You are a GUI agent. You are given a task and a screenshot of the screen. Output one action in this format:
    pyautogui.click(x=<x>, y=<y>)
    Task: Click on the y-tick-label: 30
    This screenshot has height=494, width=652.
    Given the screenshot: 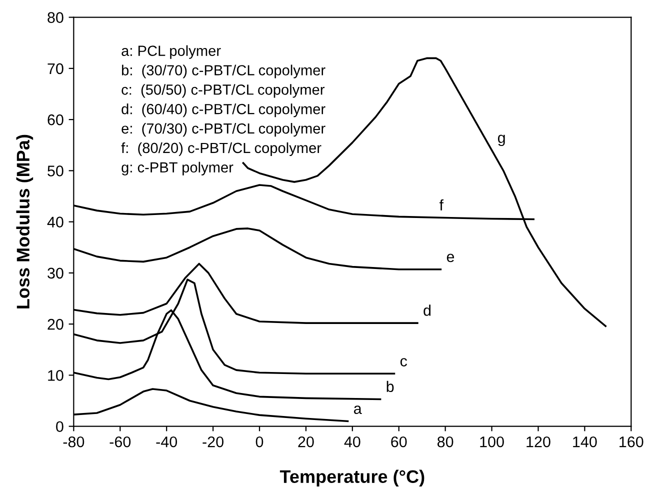 What is the action you would take?
    pyautogui.click(x=56, y=273)
    